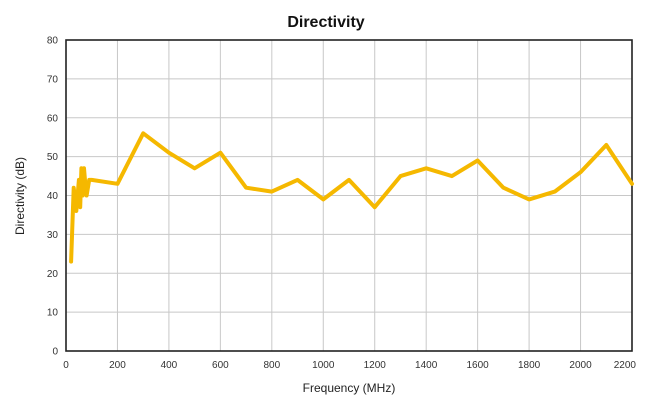 The height and width of the screenshot is (405, 659). I want to click on x-tick-label: 1800, so click(529, 365).